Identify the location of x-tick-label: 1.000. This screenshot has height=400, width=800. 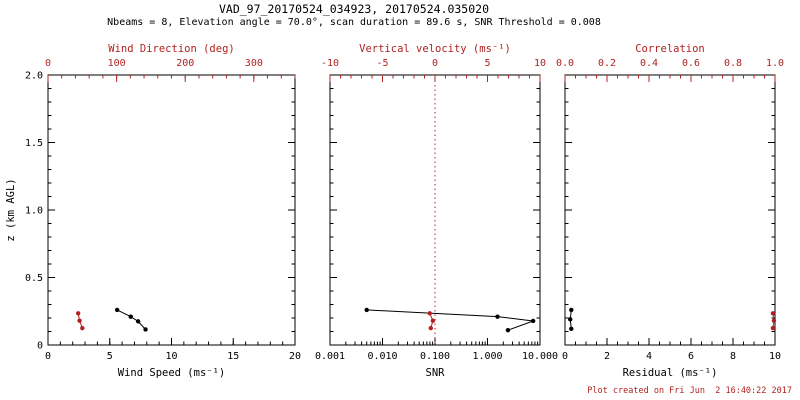
(487, 356).